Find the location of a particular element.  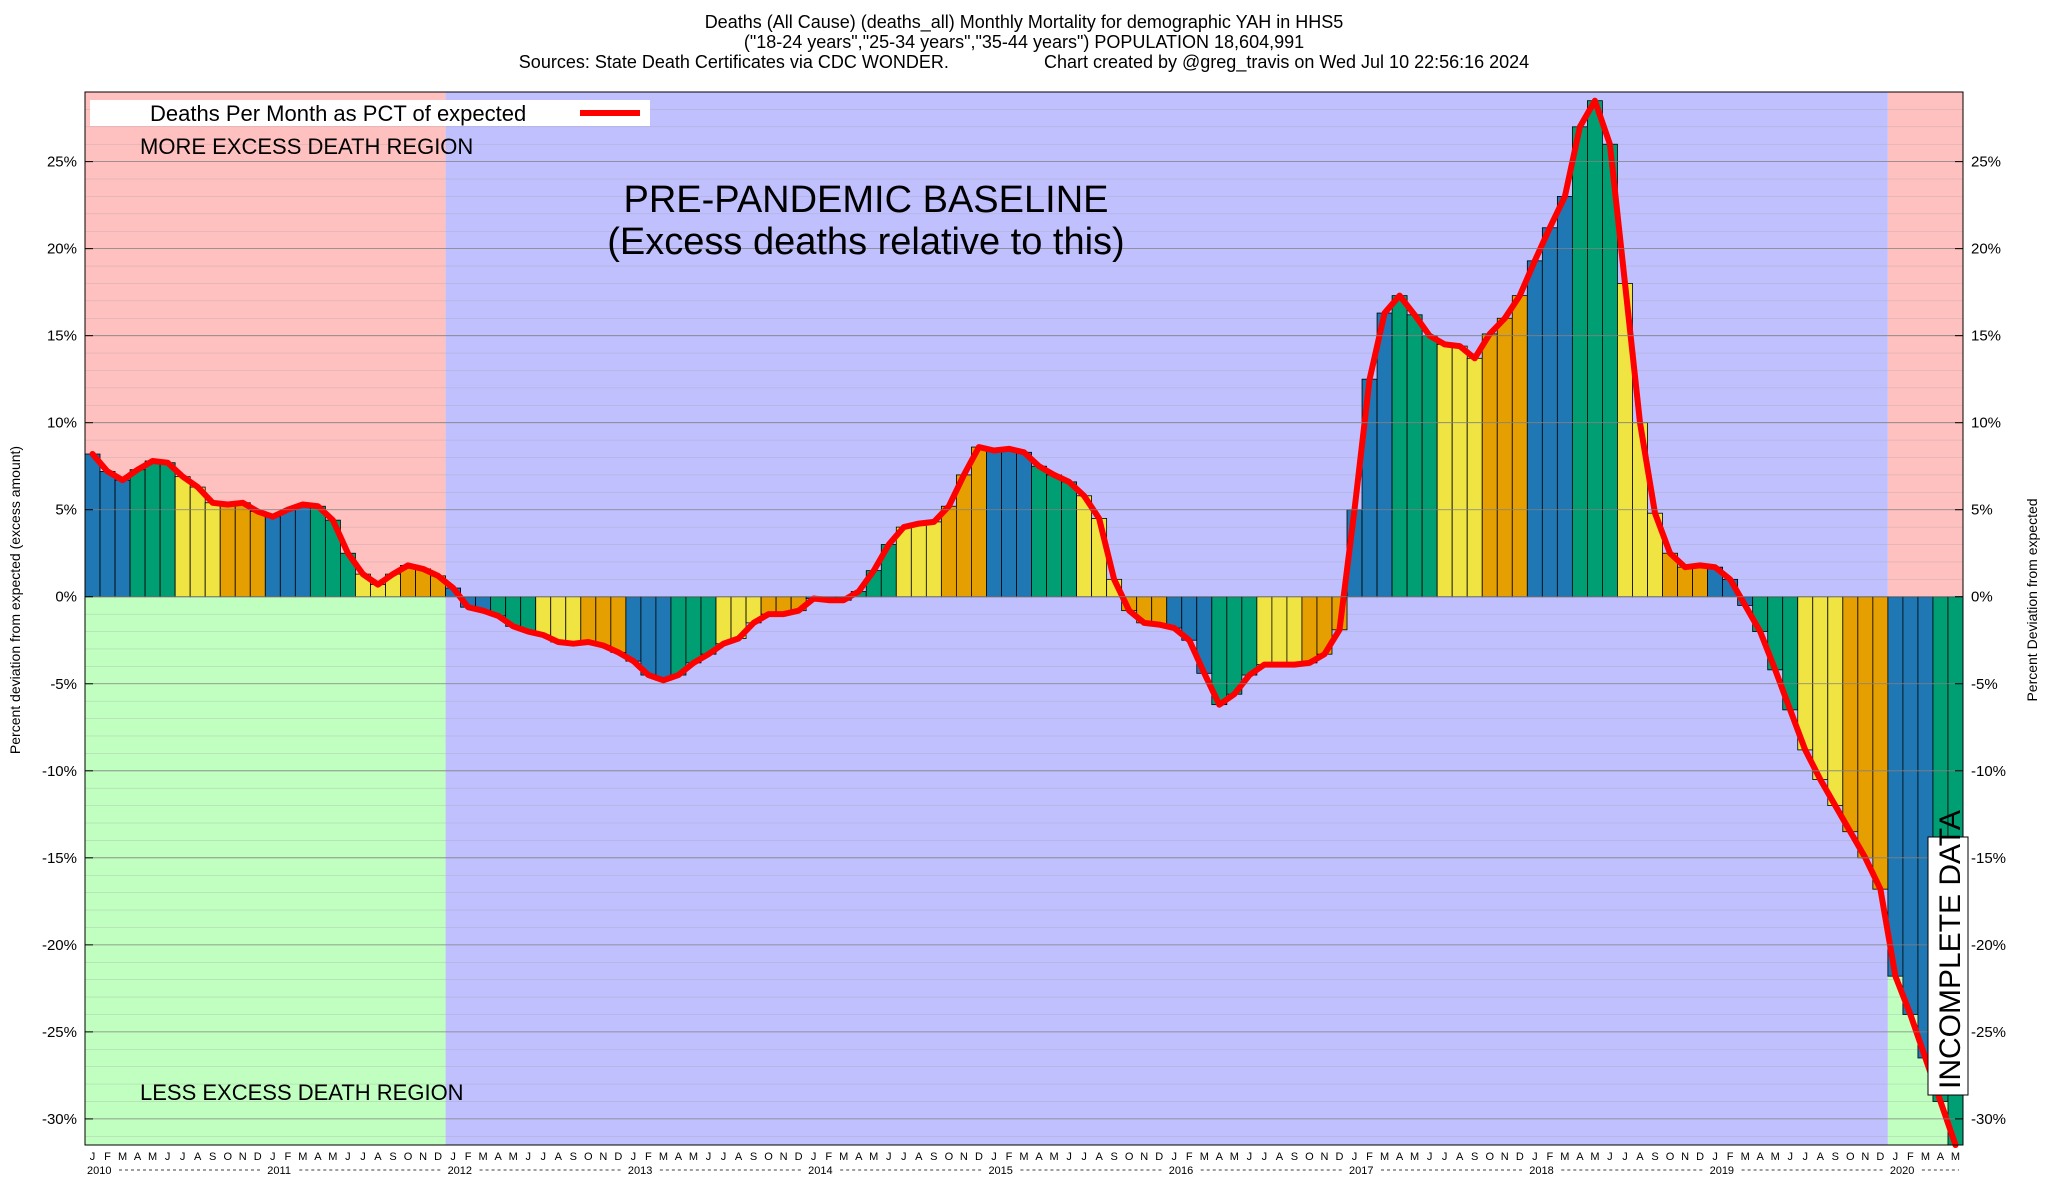

x-year-label: 2010 is located at coordinates (99, 1171).